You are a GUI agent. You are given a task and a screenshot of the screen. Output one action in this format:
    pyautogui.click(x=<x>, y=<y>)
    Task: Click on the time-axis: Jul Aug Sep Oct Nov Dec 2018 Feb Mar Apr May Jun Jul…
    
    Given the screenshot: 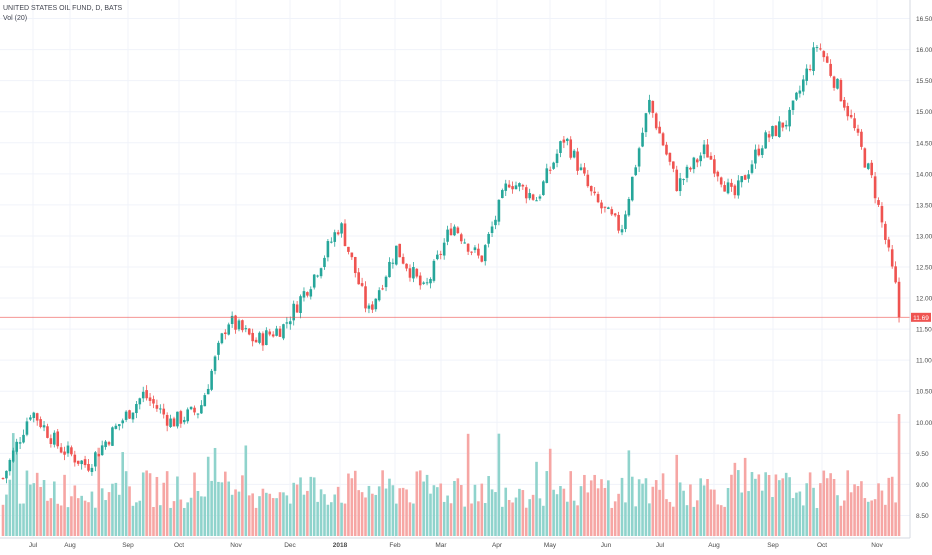 What is the action you would take?
    pyautogui.click(x=455, y=543)
    